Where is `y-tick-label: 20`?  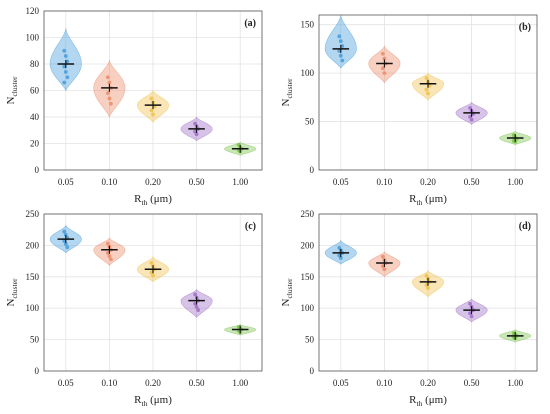
y-tick-label: 20 is located at coordinates (35, 144).